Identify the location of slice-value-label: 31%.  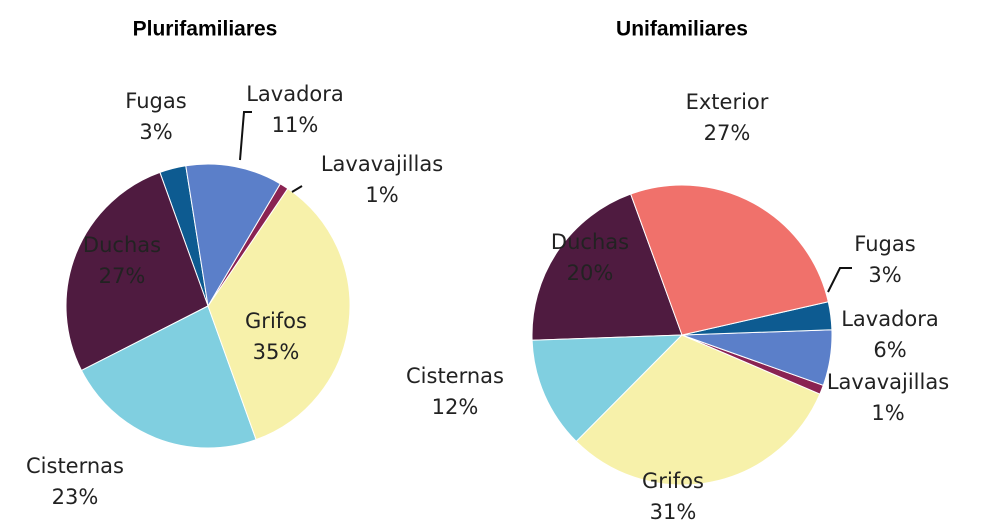
(673, 512).